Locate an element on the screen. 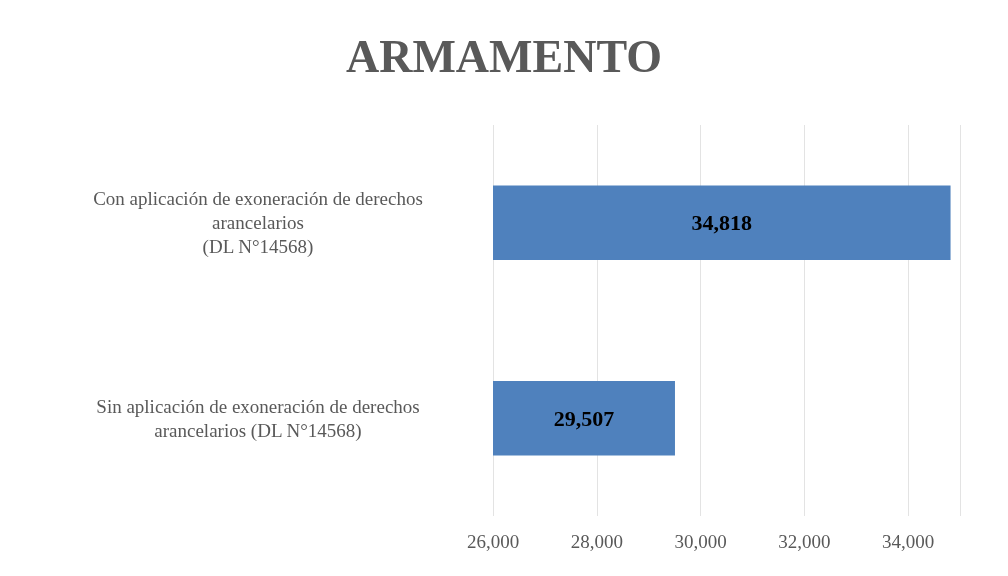 Image resolution: width=1008 pixels, height=576 pixels. data-label: 34,818 is located at coordinates (722, 223).